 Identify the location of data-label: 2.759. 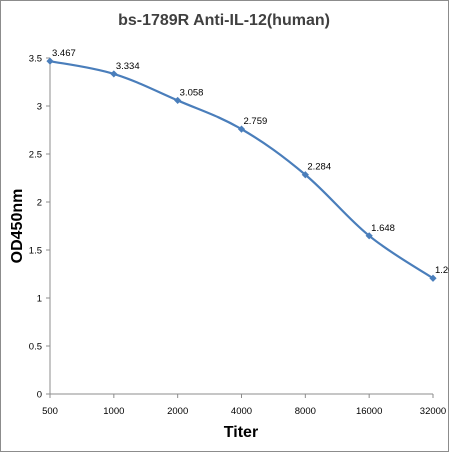
(256, 121).